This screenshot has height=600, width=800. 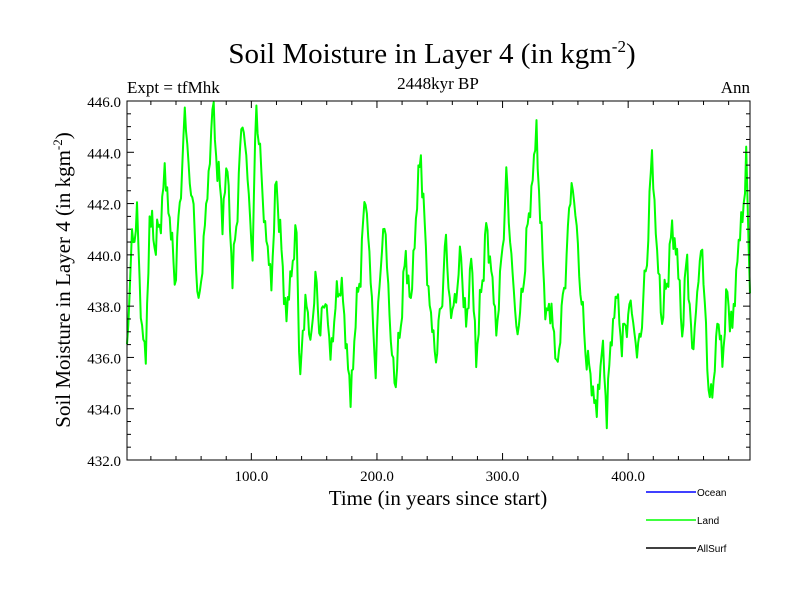 I want to click on y-tick-label: 444.0, so click(x=104, y=154).